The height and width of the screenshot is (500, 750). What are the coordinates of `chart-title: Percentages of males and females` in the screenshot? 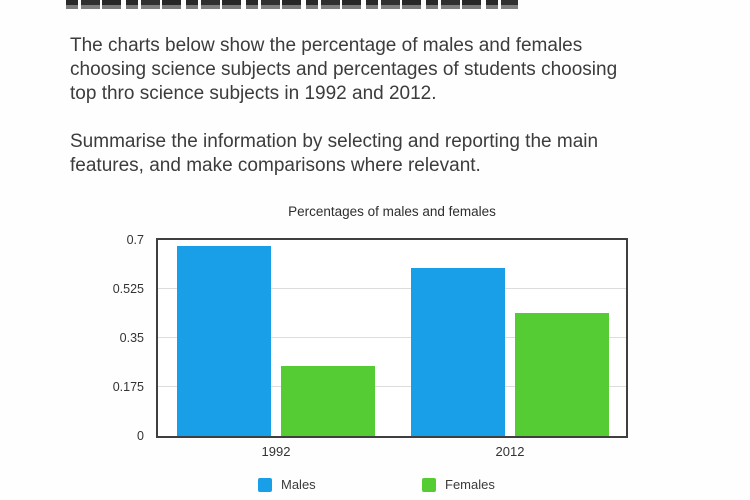 It's located at (392, 211).